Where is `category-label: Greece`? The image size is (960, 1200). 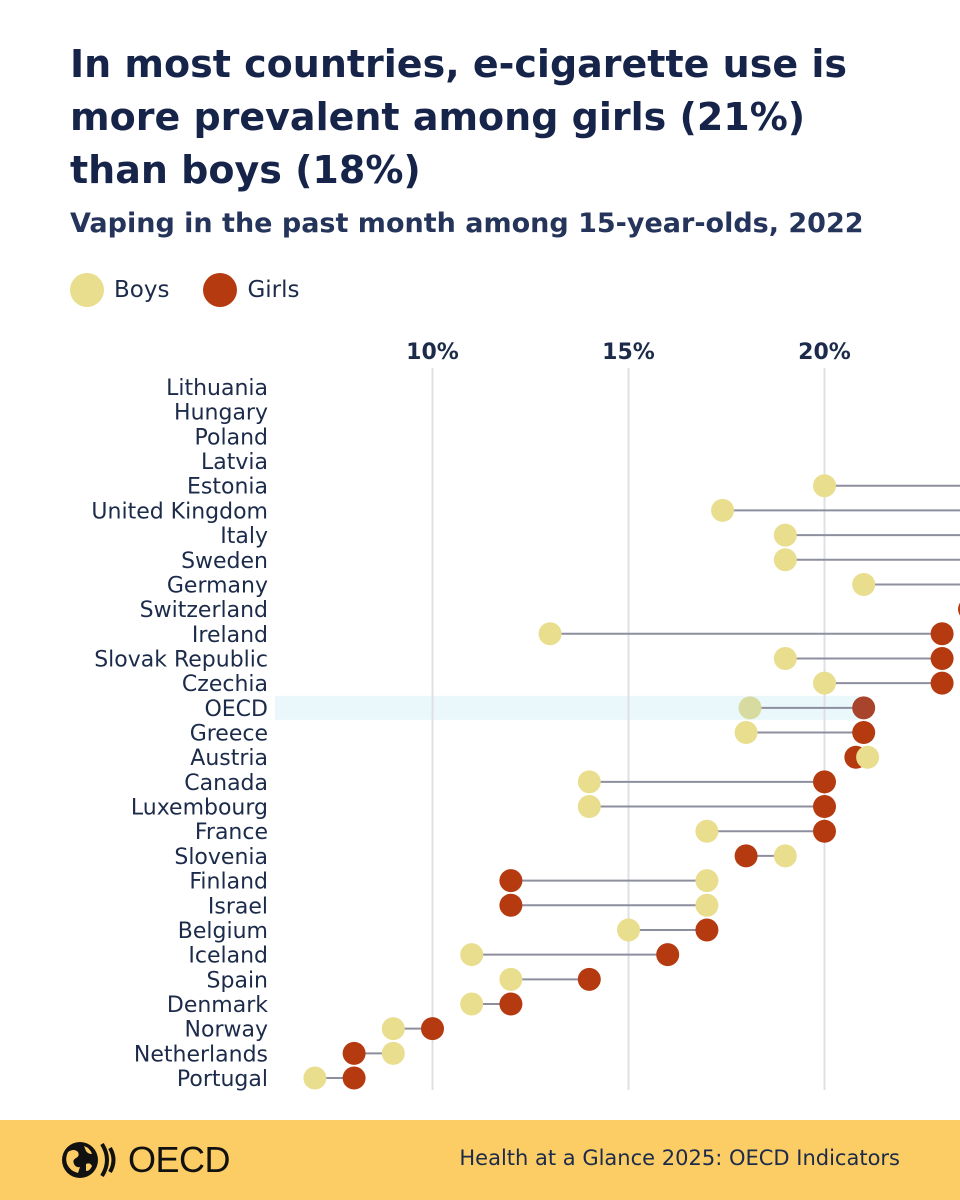
category-label: Greece is located at coordinates (229, 734).